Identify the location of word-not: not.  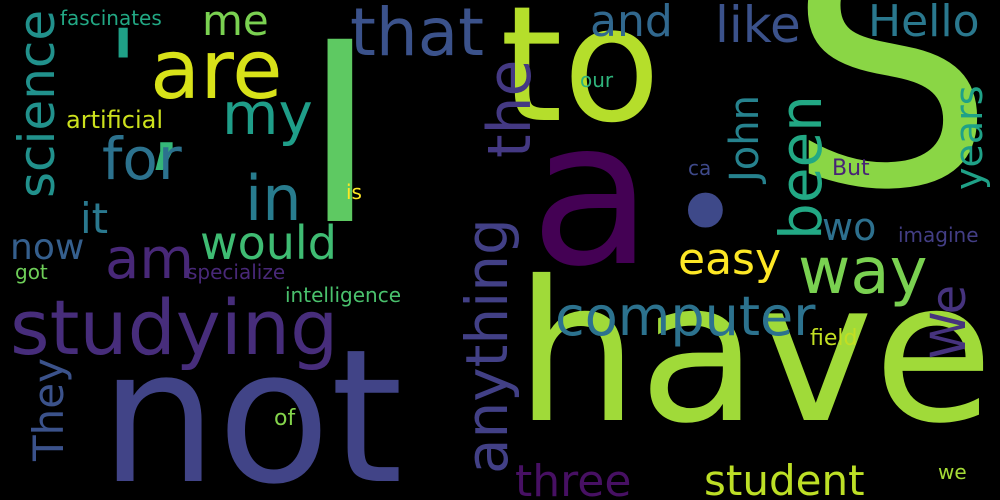
(251, 404).